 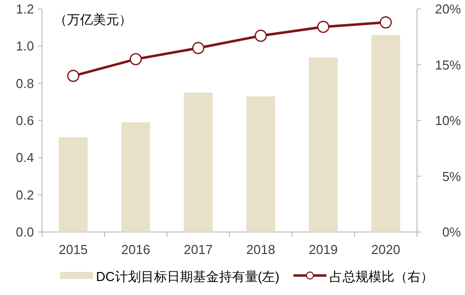 I want to click on y-tick-label: 0.6, so click(x=25, y=120).